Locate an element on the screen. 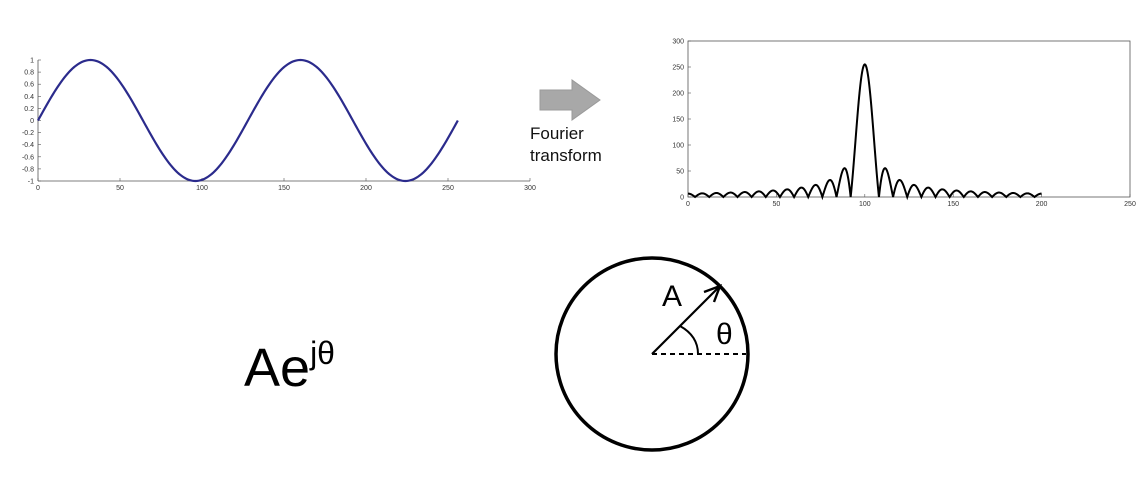 This screenshot has width=1148, height=479. spectrum-plot-axes: 300 250 200 150 100 50 00 50 100 150 200 250 is located at coordinates (904, 124).